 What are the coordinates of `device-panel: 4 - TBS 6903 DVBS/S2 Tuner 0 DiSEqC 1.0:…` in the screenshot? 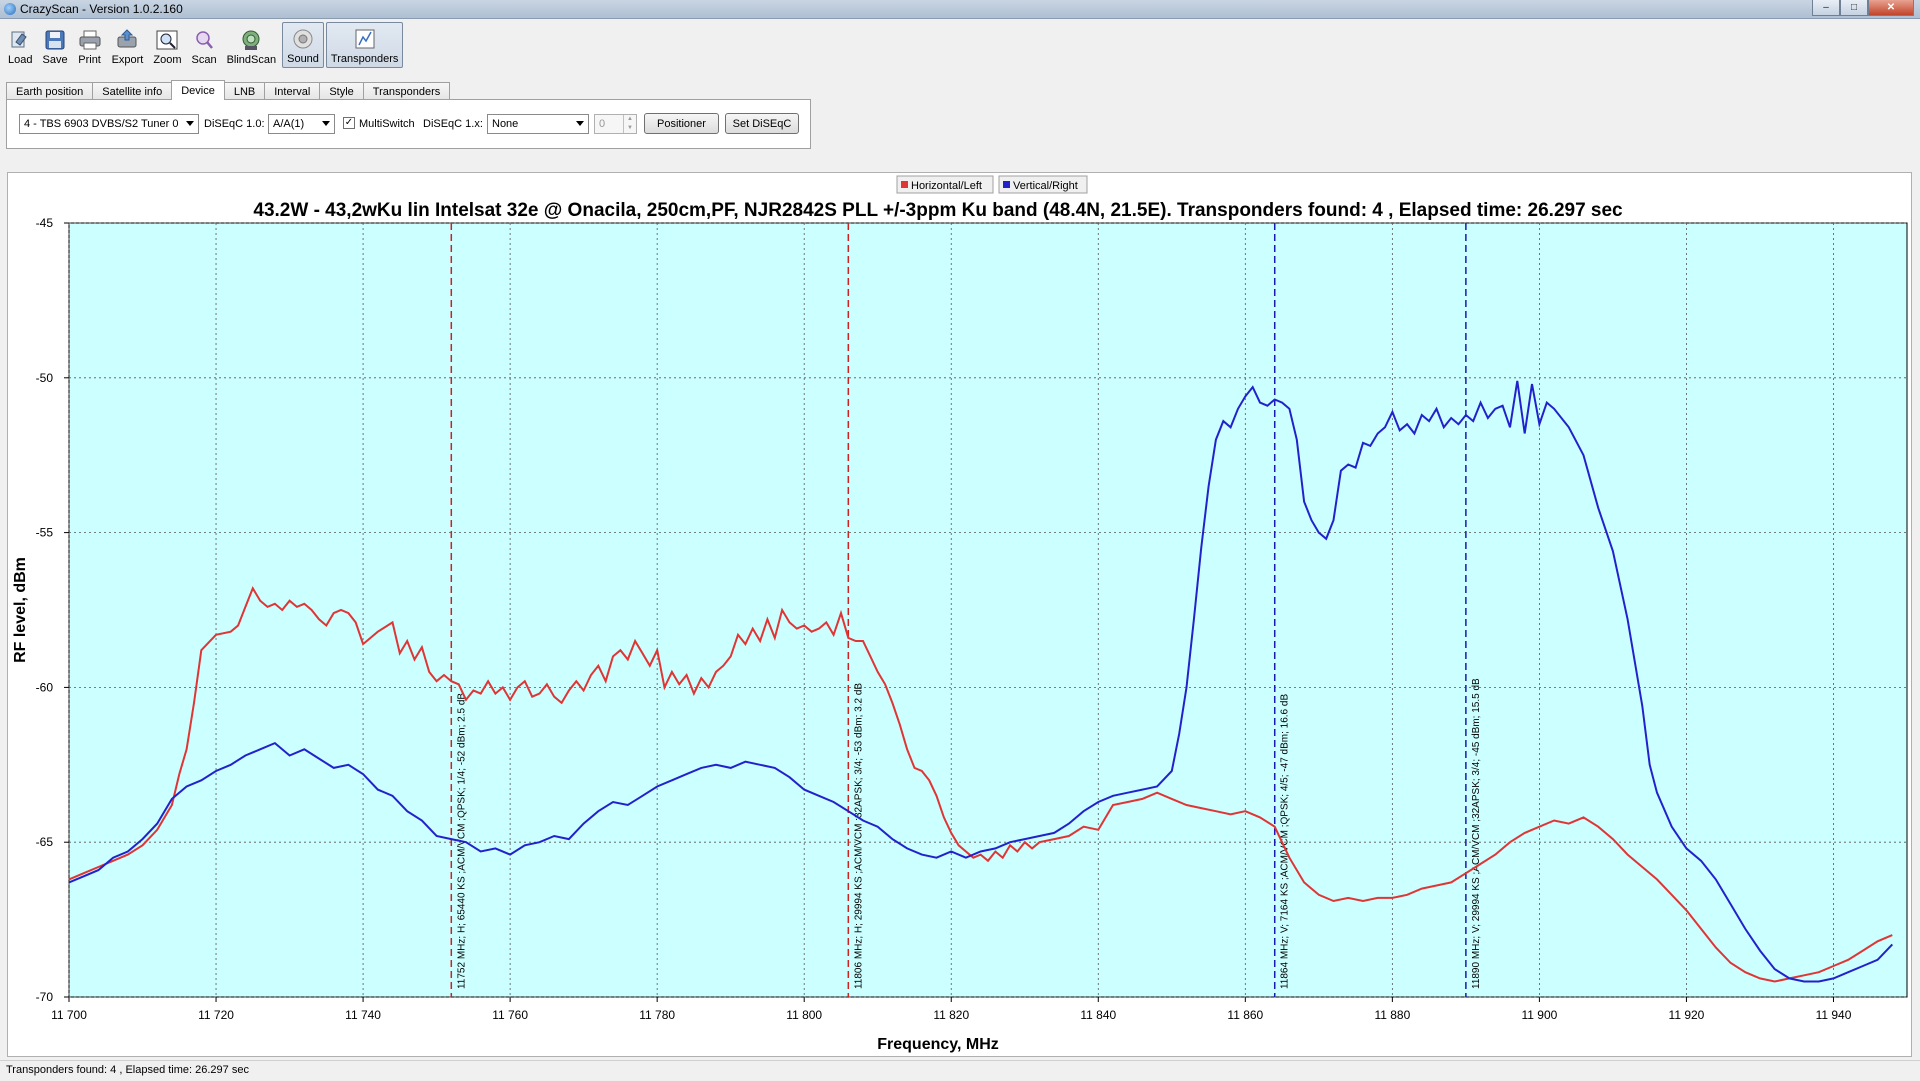 It's located at (408, 124).